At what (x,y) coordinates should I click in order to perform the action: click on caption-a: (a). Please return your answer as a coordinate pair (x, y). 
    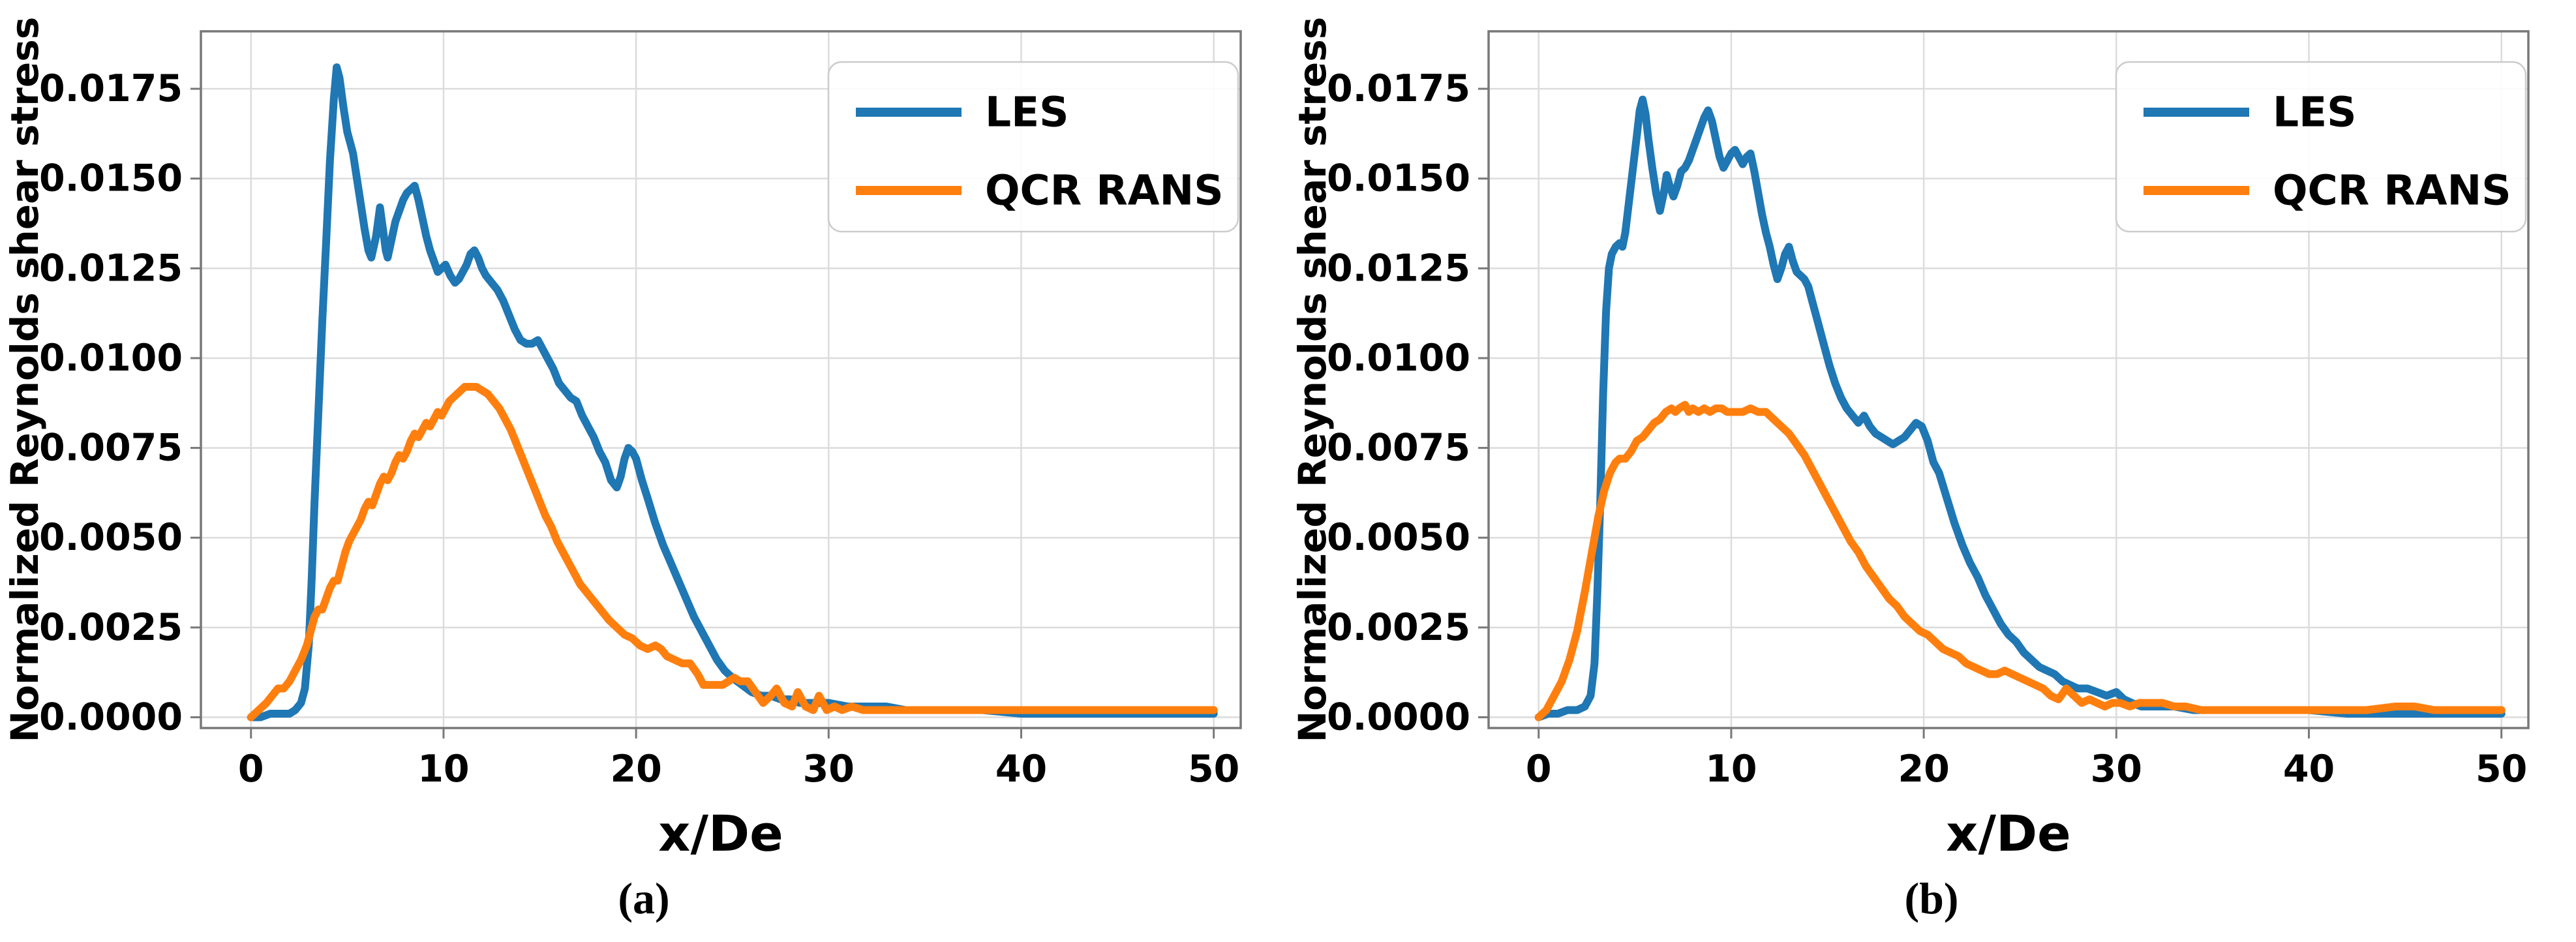
    Looking at the image, I should click on (644, 898).